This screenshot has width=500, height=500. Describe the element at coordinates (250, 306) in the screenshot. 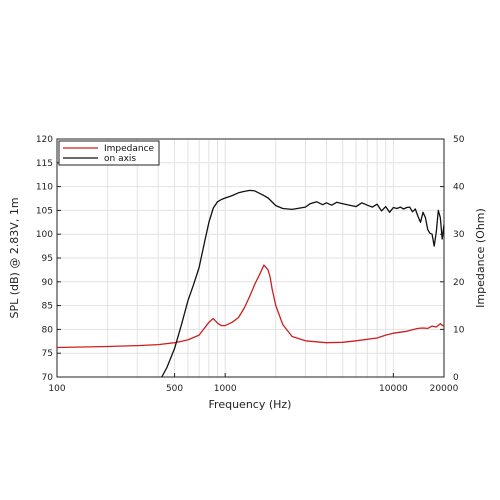

I see `series-line-impedance` at that location.